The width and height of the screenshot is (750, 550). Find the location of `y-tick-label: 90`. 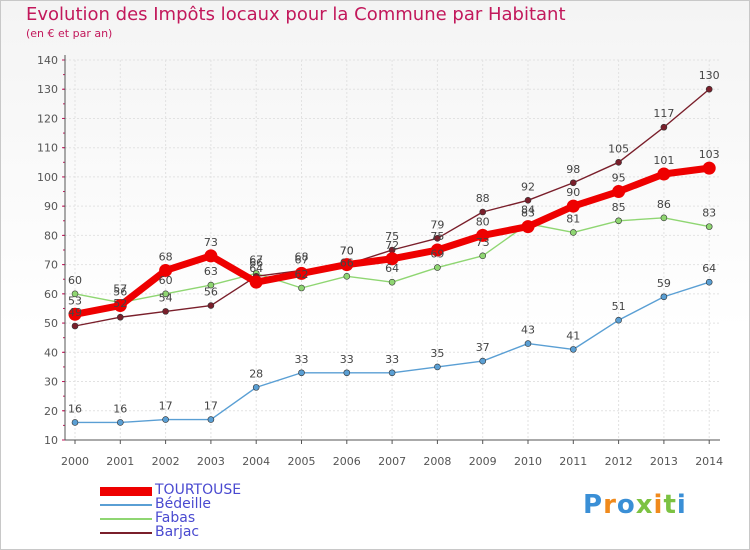

y-tick-label: 90 is located at coordinates (51, 206).